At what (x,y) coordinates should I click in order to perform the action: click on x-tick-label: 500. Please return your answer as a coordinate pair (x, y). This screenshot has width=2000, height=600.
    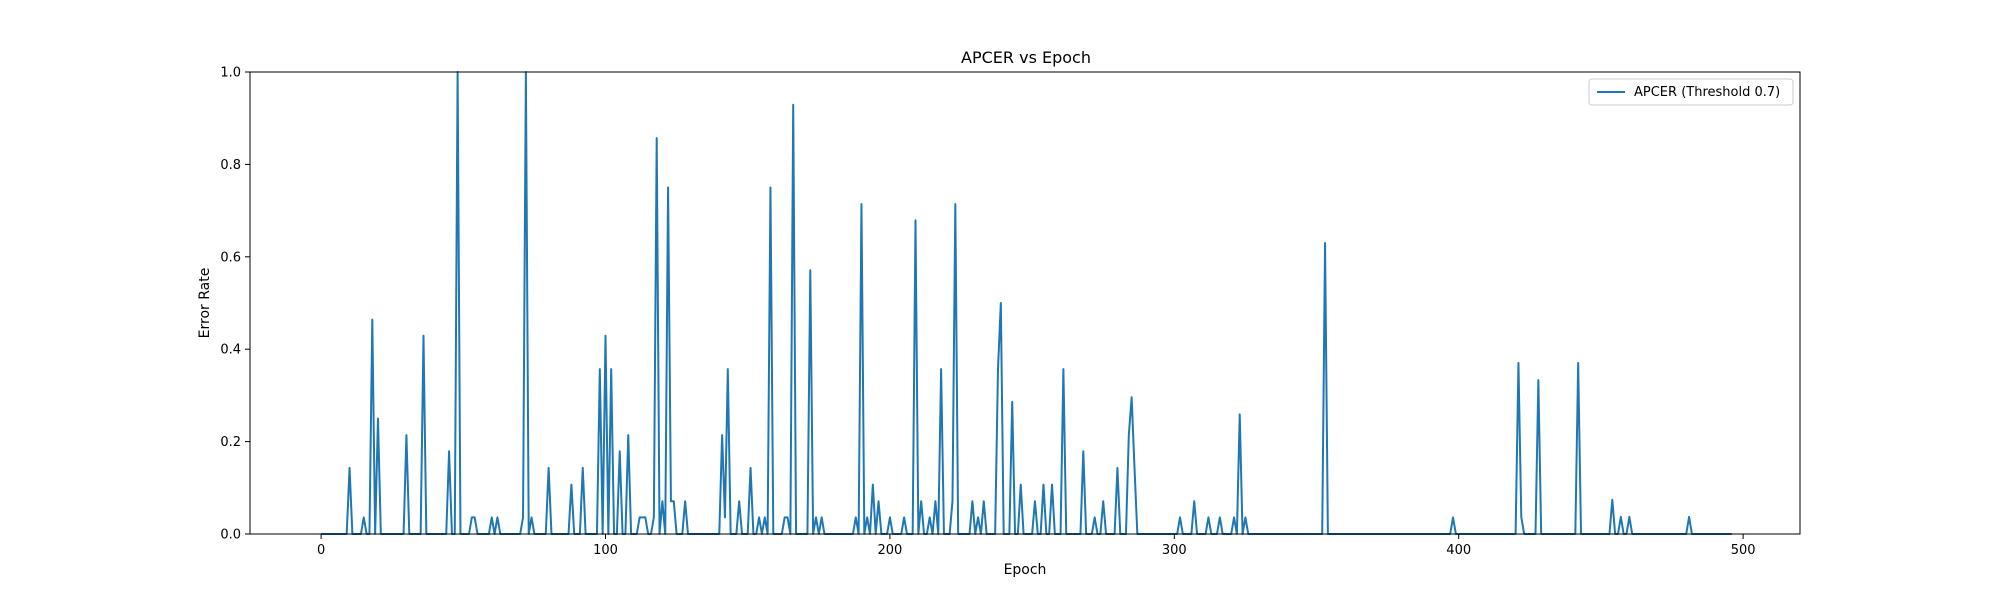
    Looking at the image, I should click on (1743, 550).